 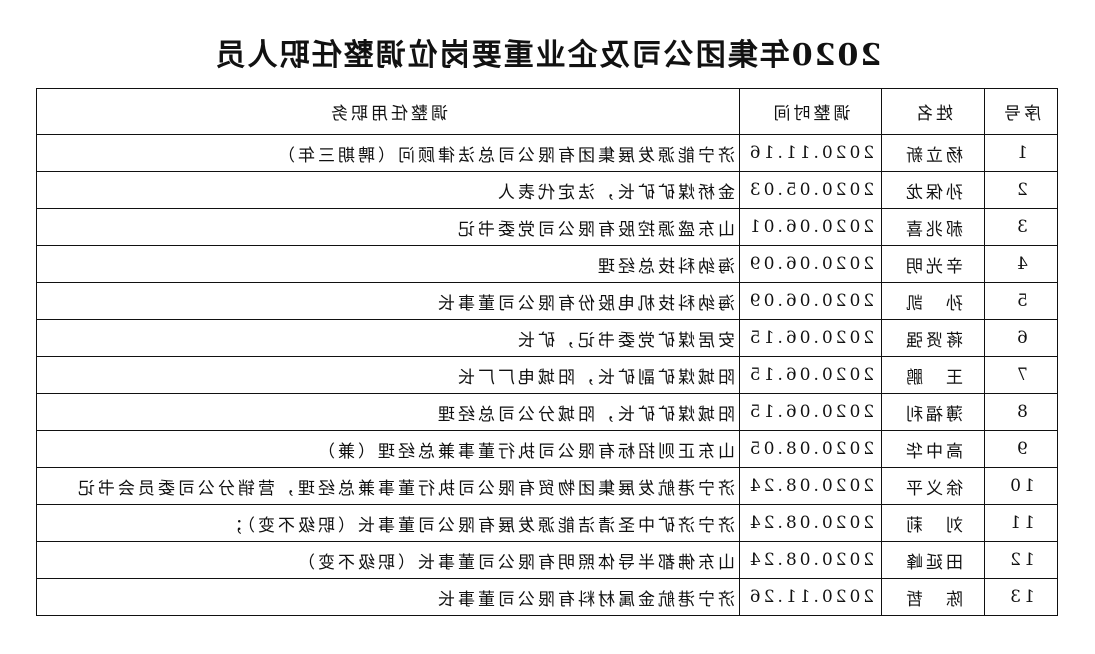 I want to click on person-name: 孙保龙, so click(x=933, y=190).